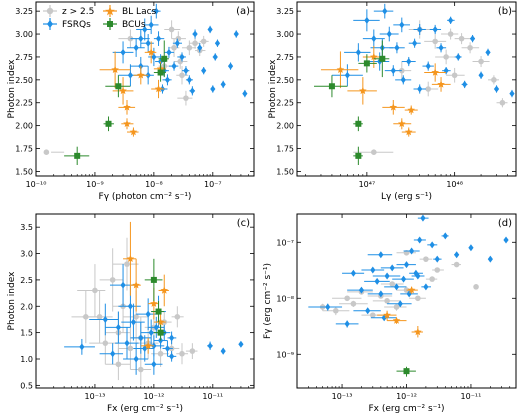 This screenshot has height=413, width=520. What do you see at coordinates (285, 34) in the screenshot?
I see `y-tick-label: 3.00` at bounding box center [285, 34].